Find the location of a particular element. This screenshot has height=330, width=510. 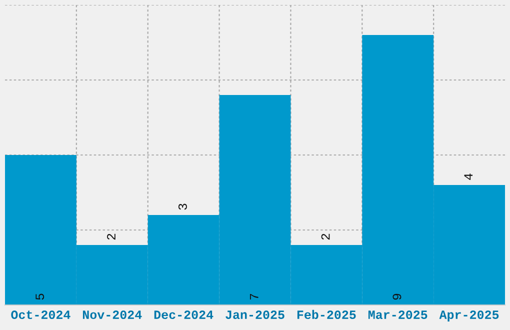

x-tick-label: Mar-2025 is located at coordinates (398, 315).